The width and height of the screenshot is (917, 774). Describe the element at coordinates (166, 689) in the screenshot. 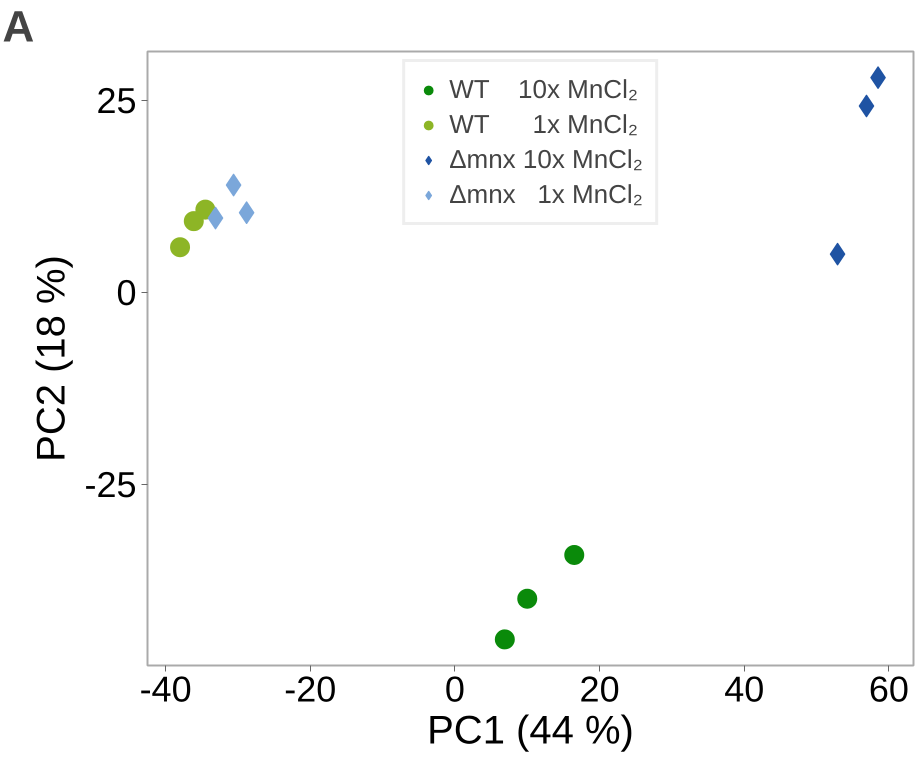

I see `x-tick-label: -40` at that location.